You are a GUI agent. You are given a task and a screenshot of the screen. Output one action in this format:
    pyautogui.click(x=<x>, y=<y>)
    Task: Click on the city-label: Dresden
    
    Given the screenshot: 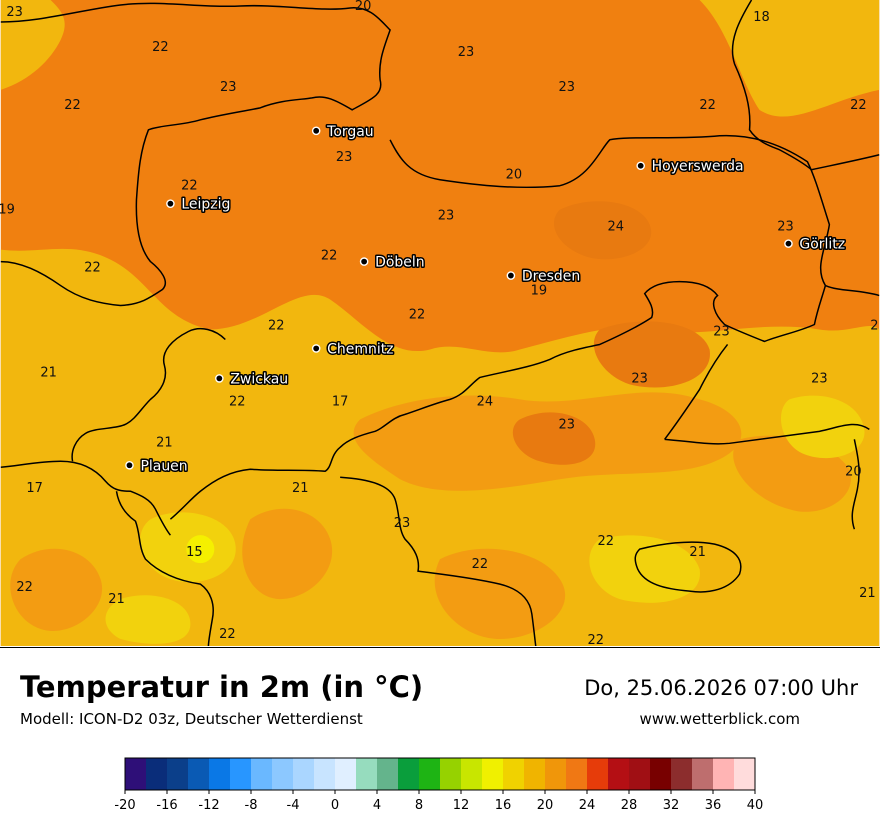 What is the action you would take?
    pyautogui.click(x=551, y=277)
    